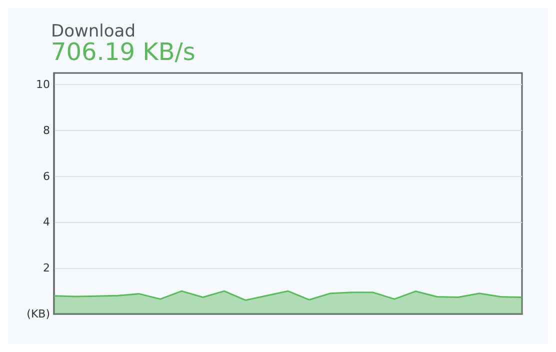 The width and height of the screenshot is (556, 352). I want to click on y-tick-label: 6, so click(46, 176).